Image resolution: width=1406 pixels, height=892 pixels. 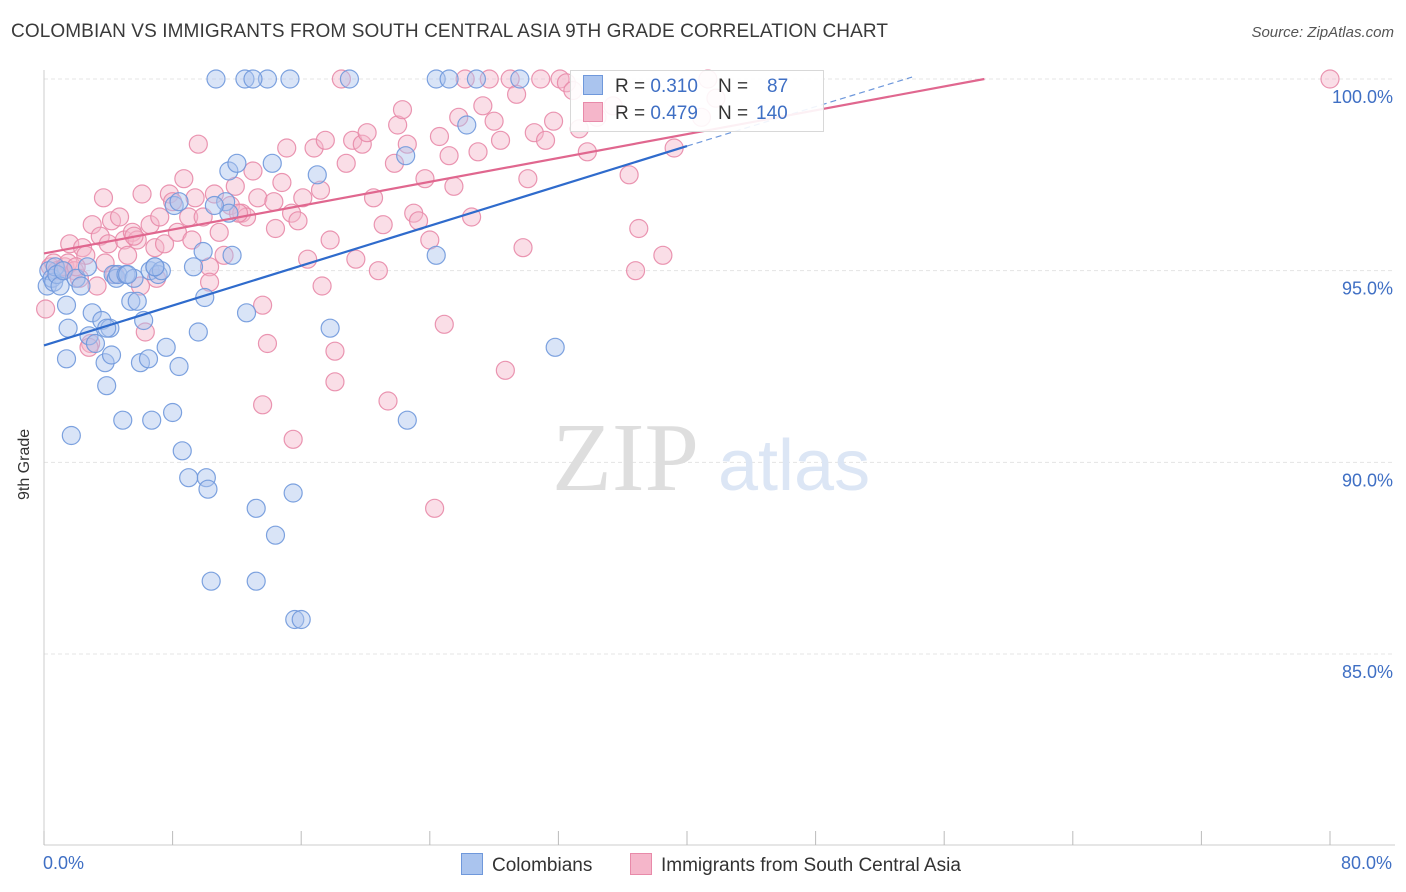 I want to click on watermark: ZIP atlas, so click(x=711, y=458).